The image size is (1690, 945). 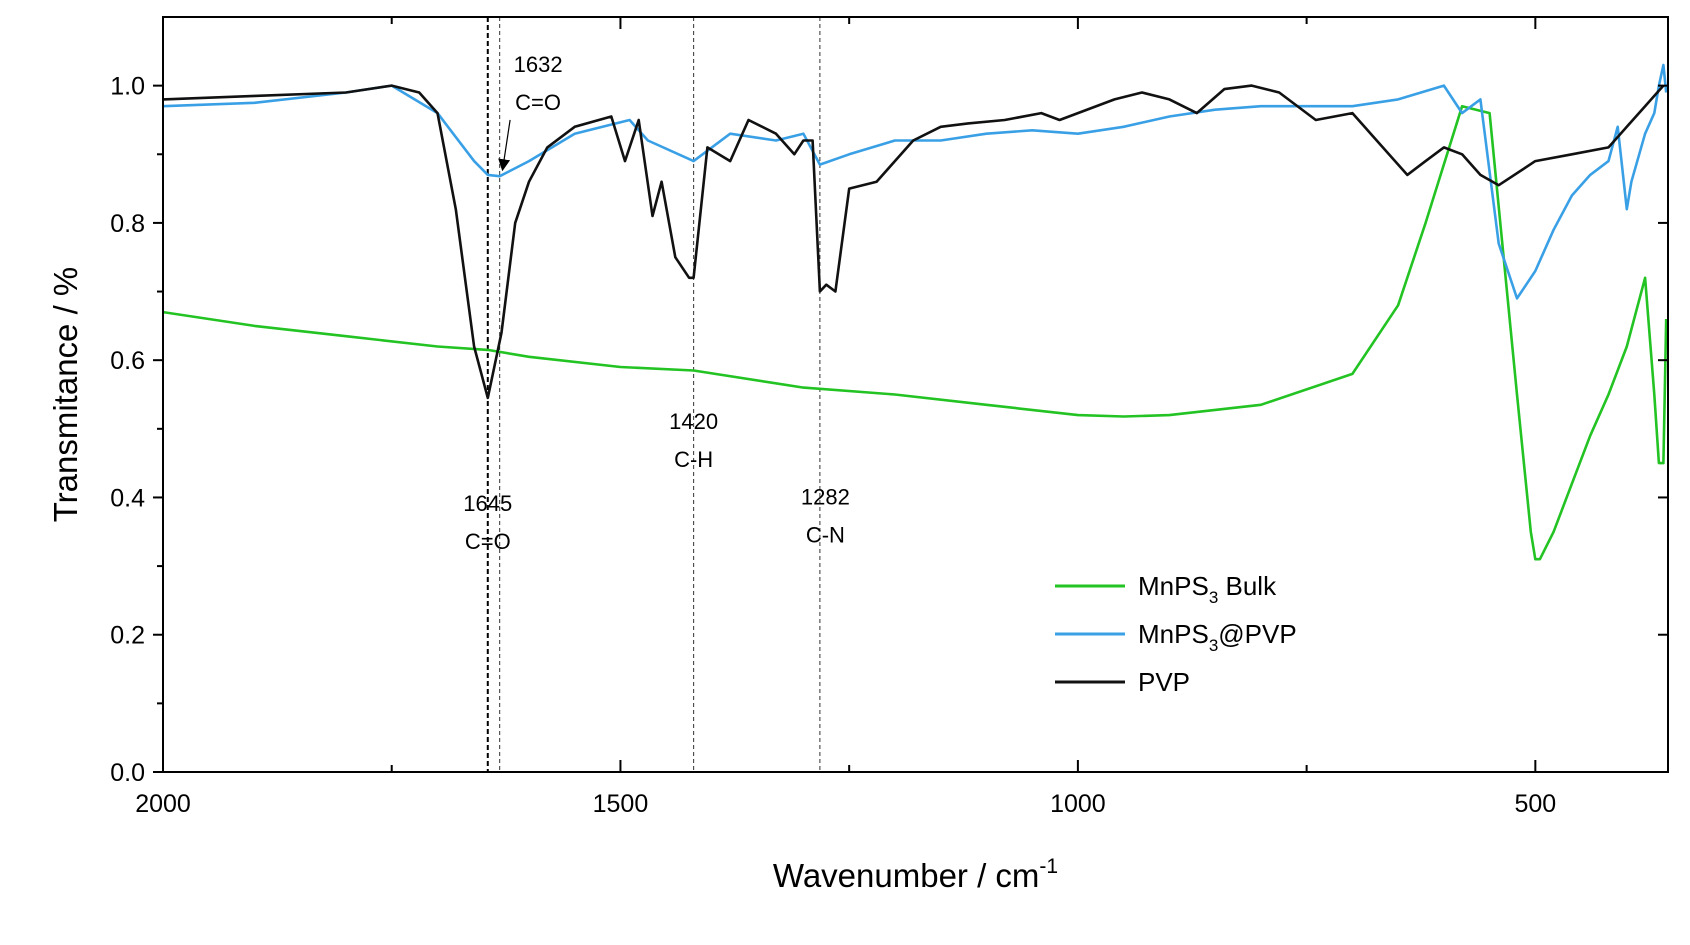 What do you see at coordinates (538, 64) in the screenshot?
I see `annotation-1632-line-1: 1632` at bounding box center [538, 64].